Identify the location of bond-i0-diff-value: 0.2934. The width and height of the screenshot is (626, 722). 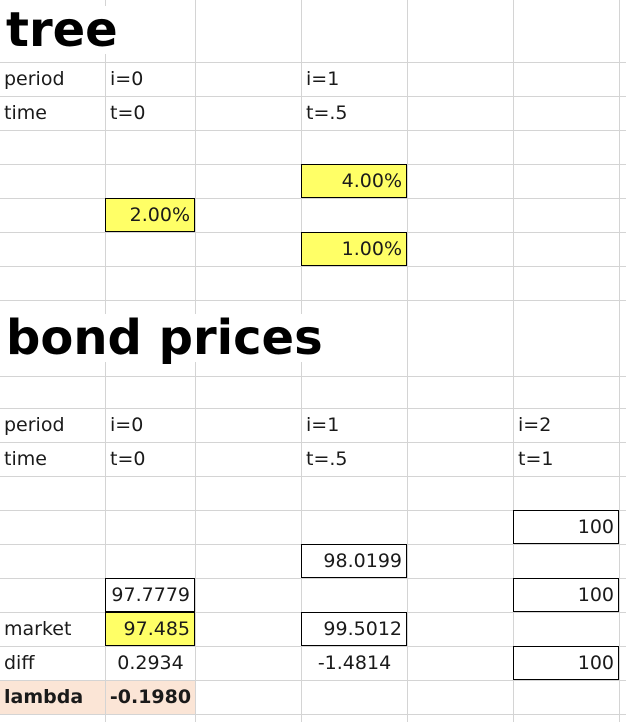
(150, 663).